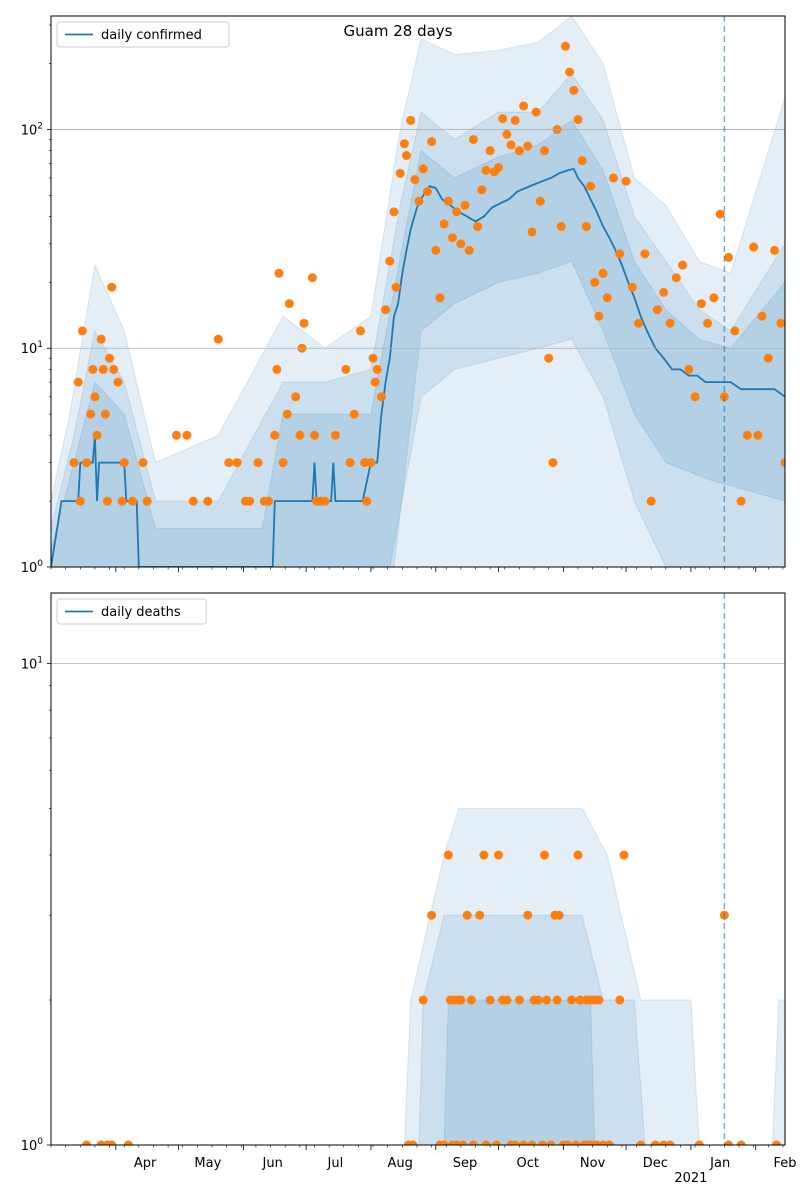 This screenshot has width=800, height=1200. I want to click on x-tick-label: Jun, so click(272, 1163).